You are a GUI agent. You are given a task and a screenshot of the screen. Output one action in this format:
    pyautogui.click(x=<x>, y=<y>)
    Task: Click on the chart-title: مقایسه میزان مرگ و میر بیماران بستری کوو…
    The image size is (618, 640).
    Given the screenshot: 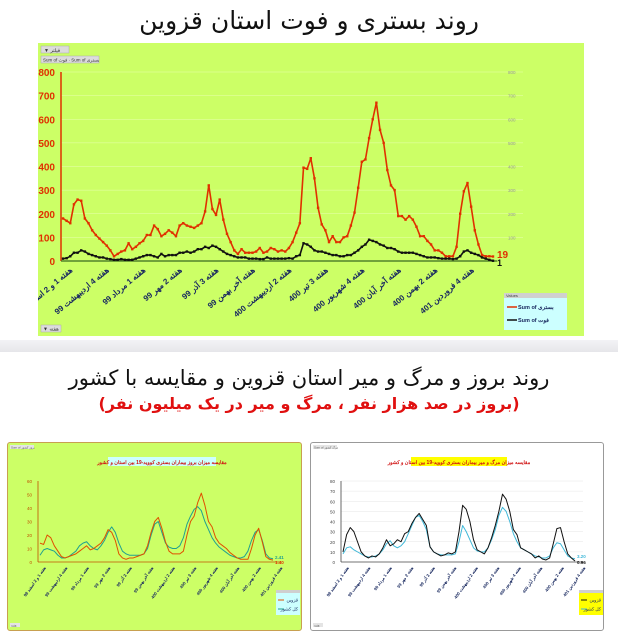 What is the action you would take?
    pyautogui.click(x=459, y=462)
    